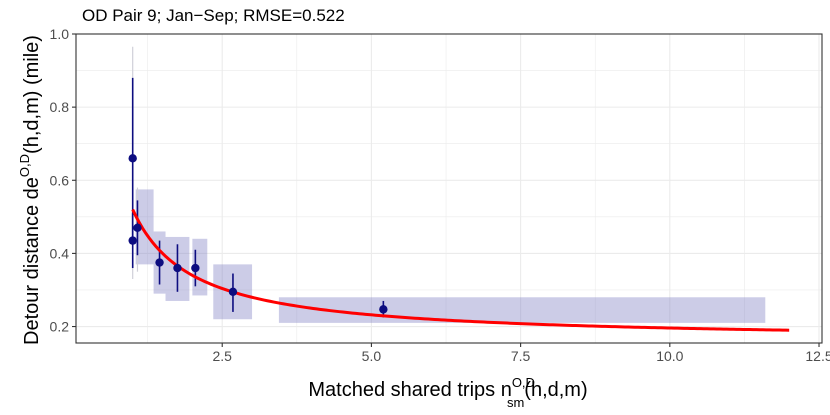 Image resolution: width=830 pixels, height=415 pixels. What do you see at coordinates (60, 253) in the screenshot?
I see `y-tick-label: 0.4` at bounding box center [60, 253].